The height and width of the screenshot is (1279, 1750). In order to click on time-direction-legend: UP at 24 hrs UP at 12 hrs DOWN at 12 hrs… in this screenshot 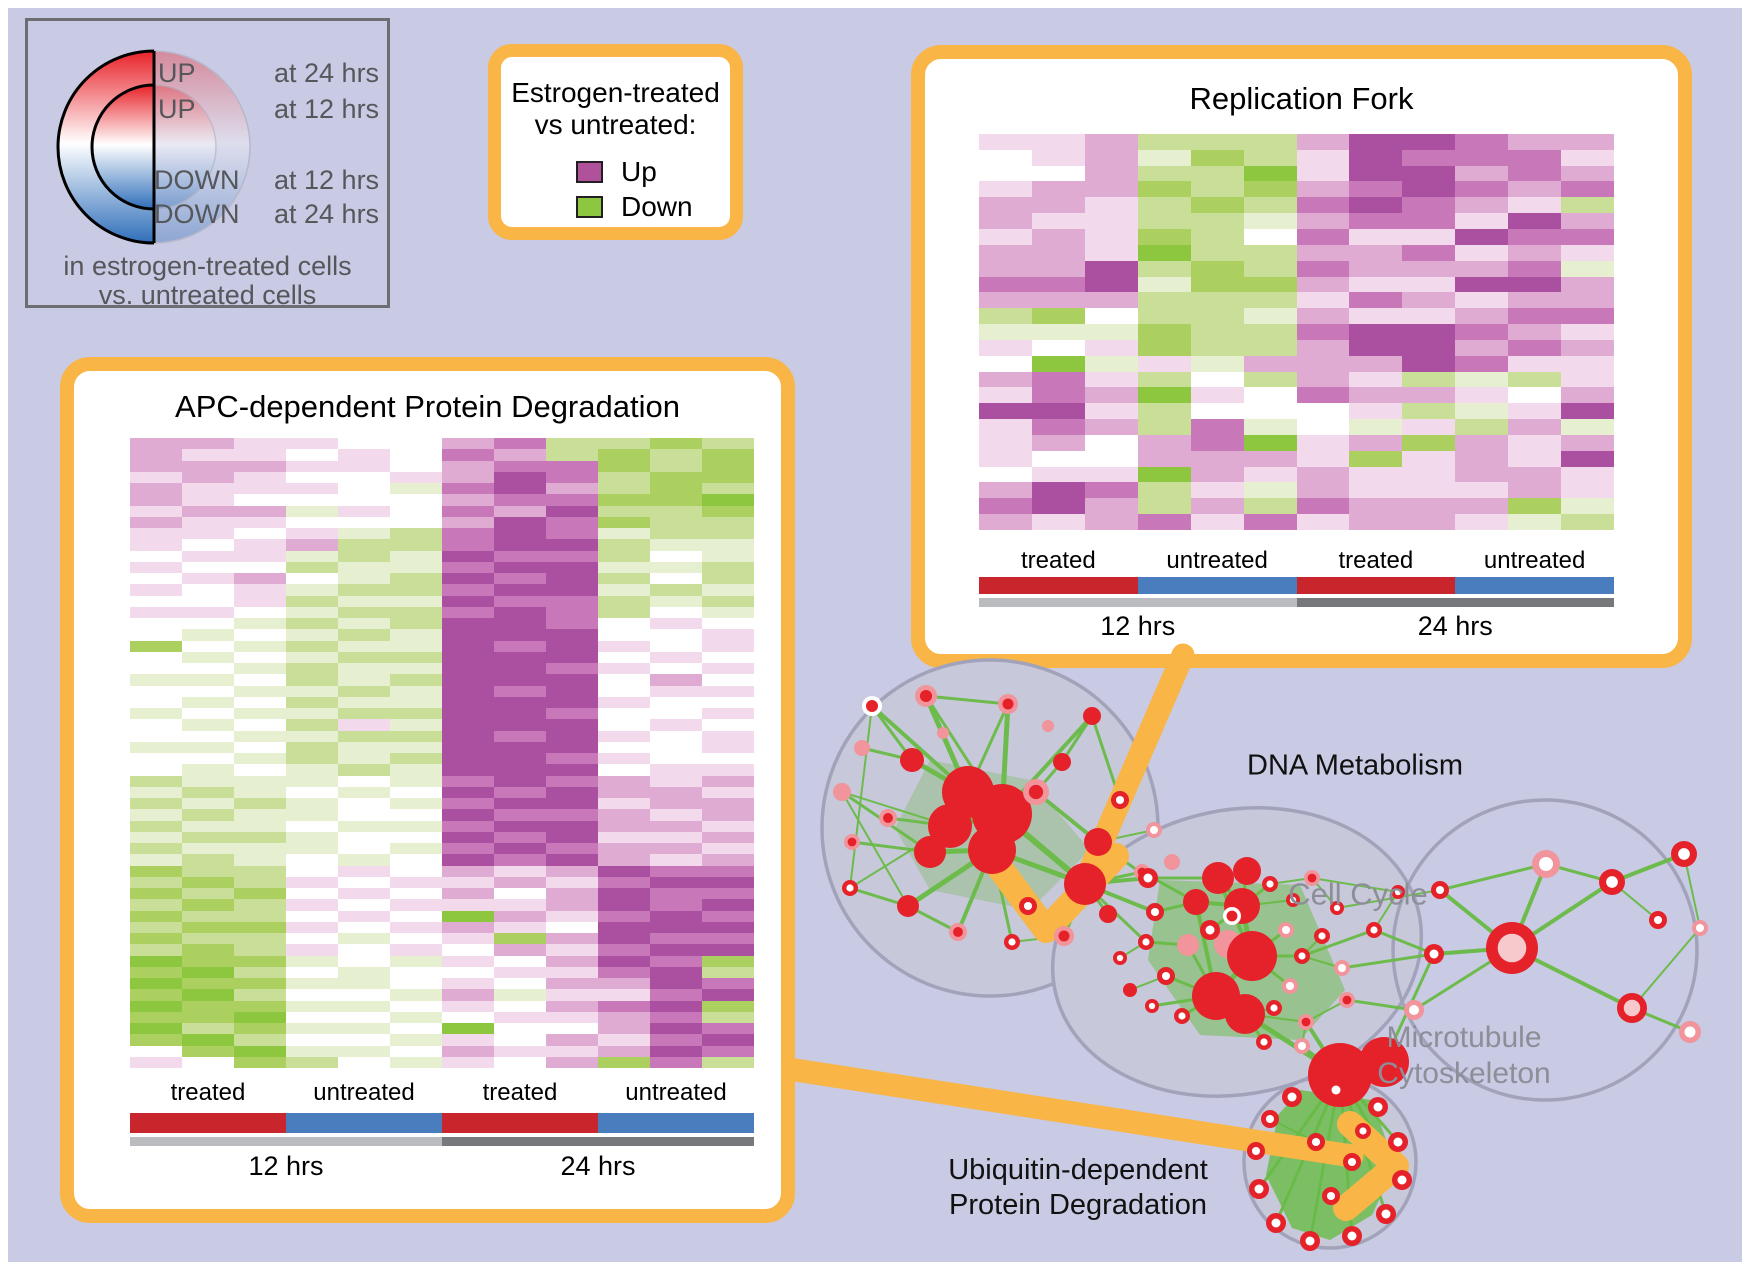, I will do `click(207, 164)`.